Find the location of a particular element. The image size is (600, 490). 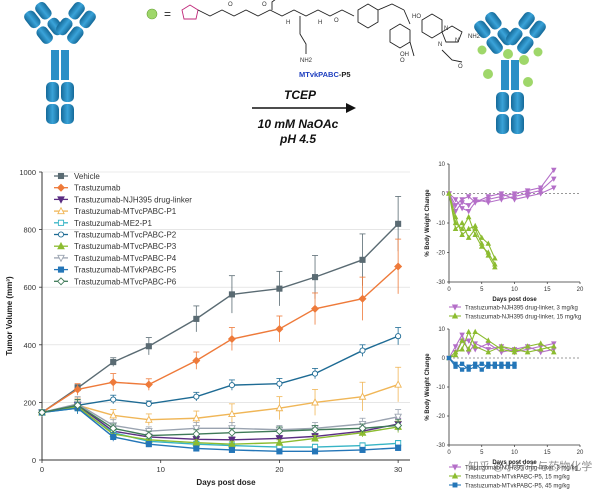

y-tick-label: 0 is located at coordinates (34, 460).